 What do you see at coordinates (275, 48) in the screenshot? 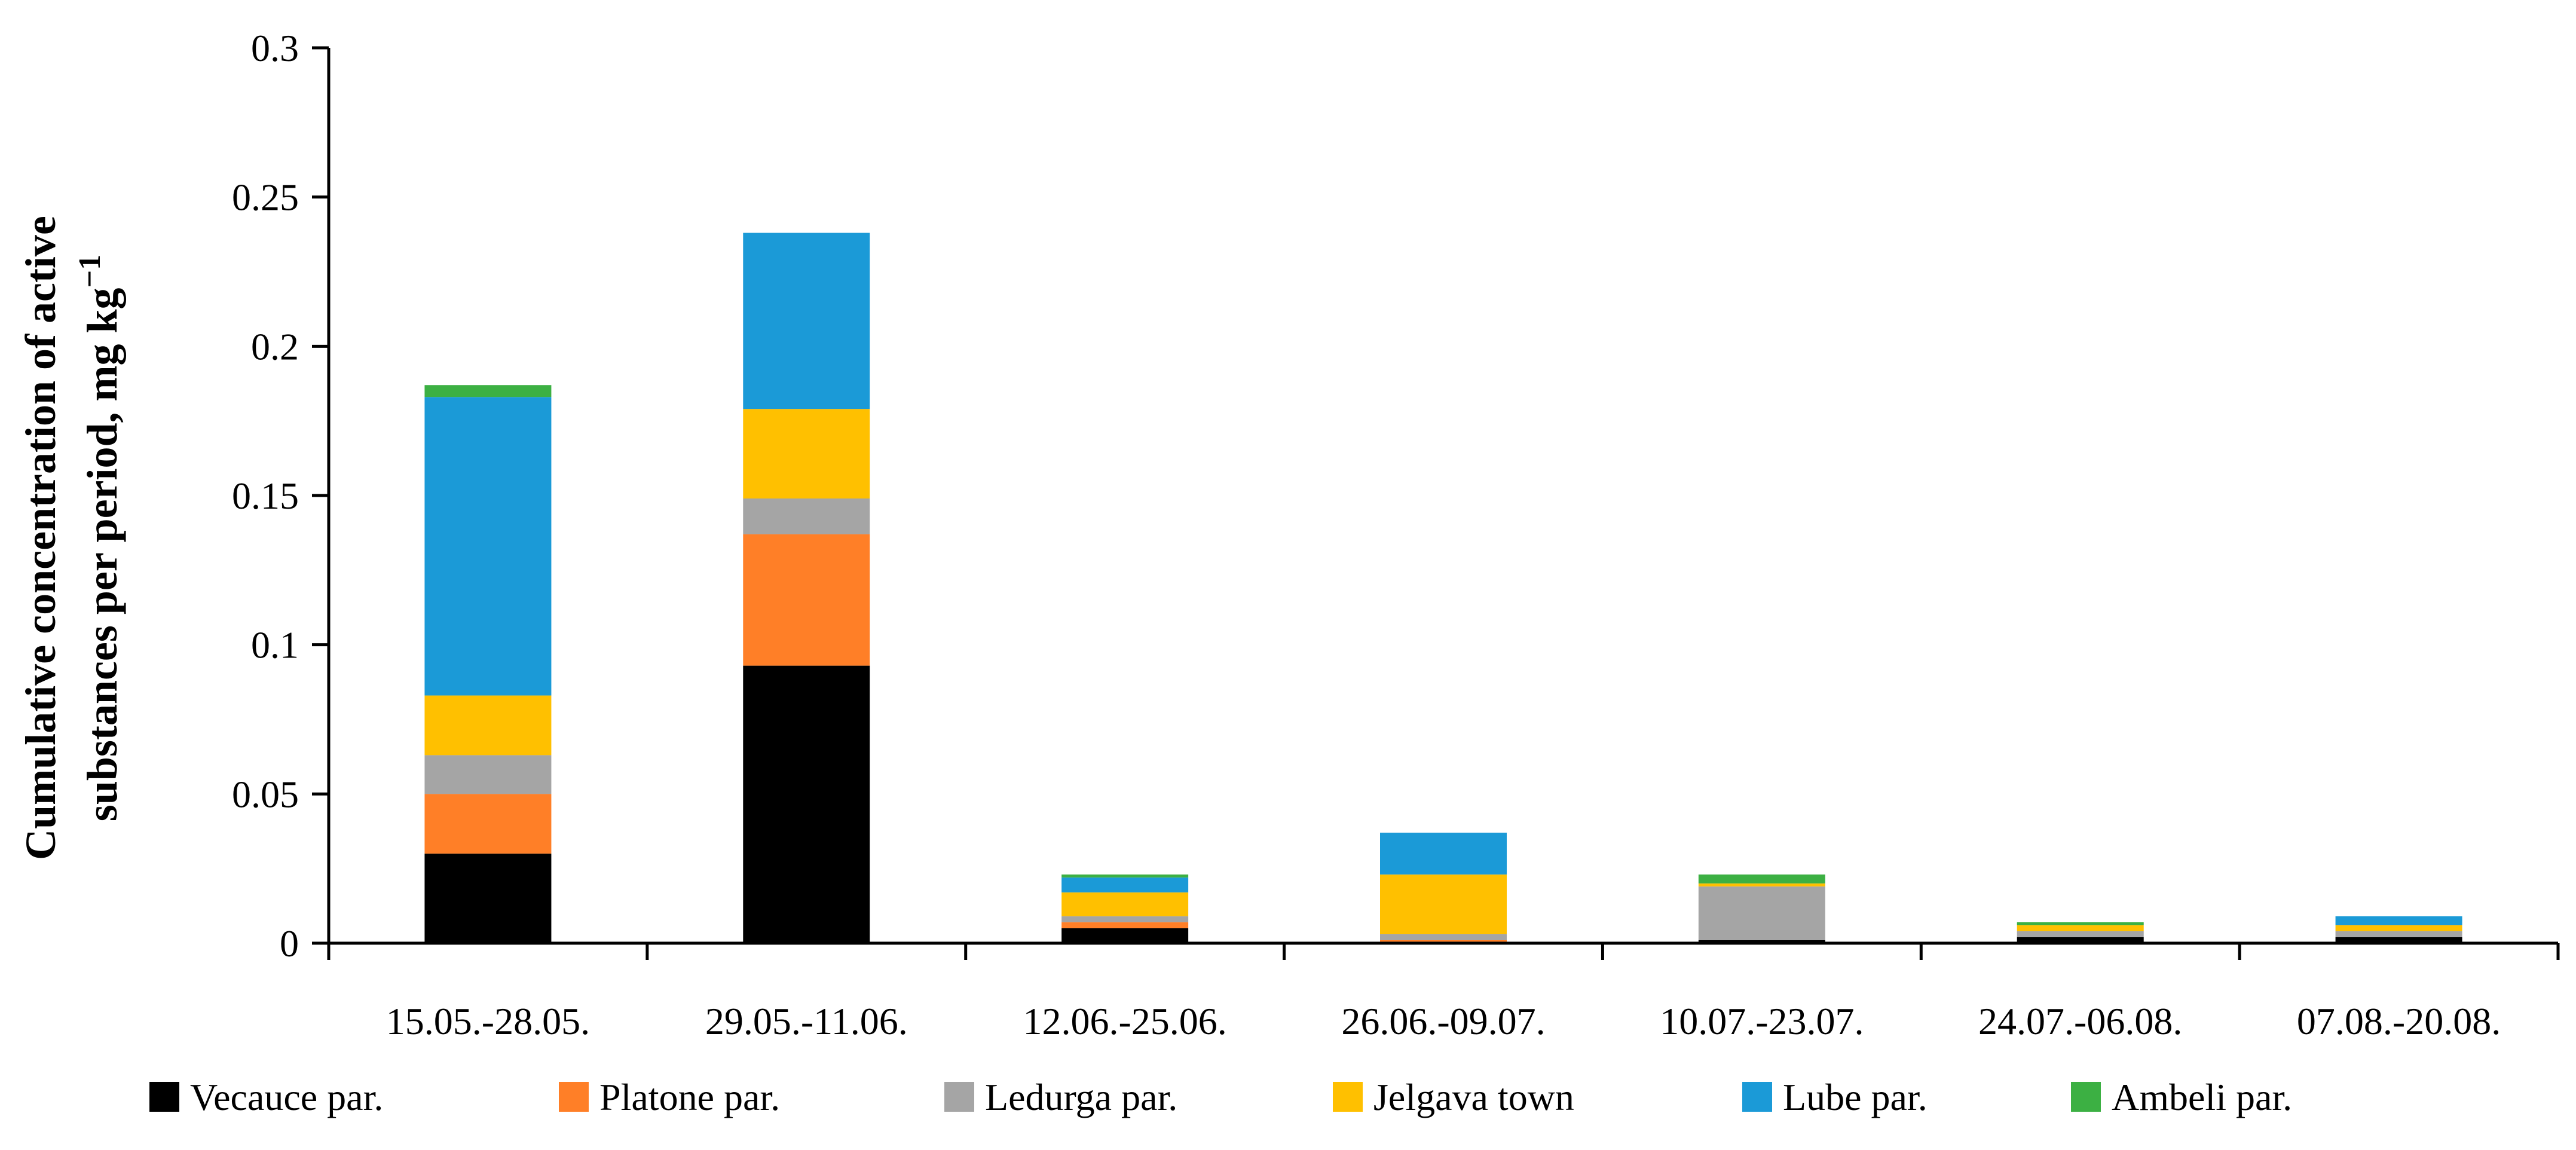
I see `y-tick-label: 0.3` at bounding box center [275, 48].